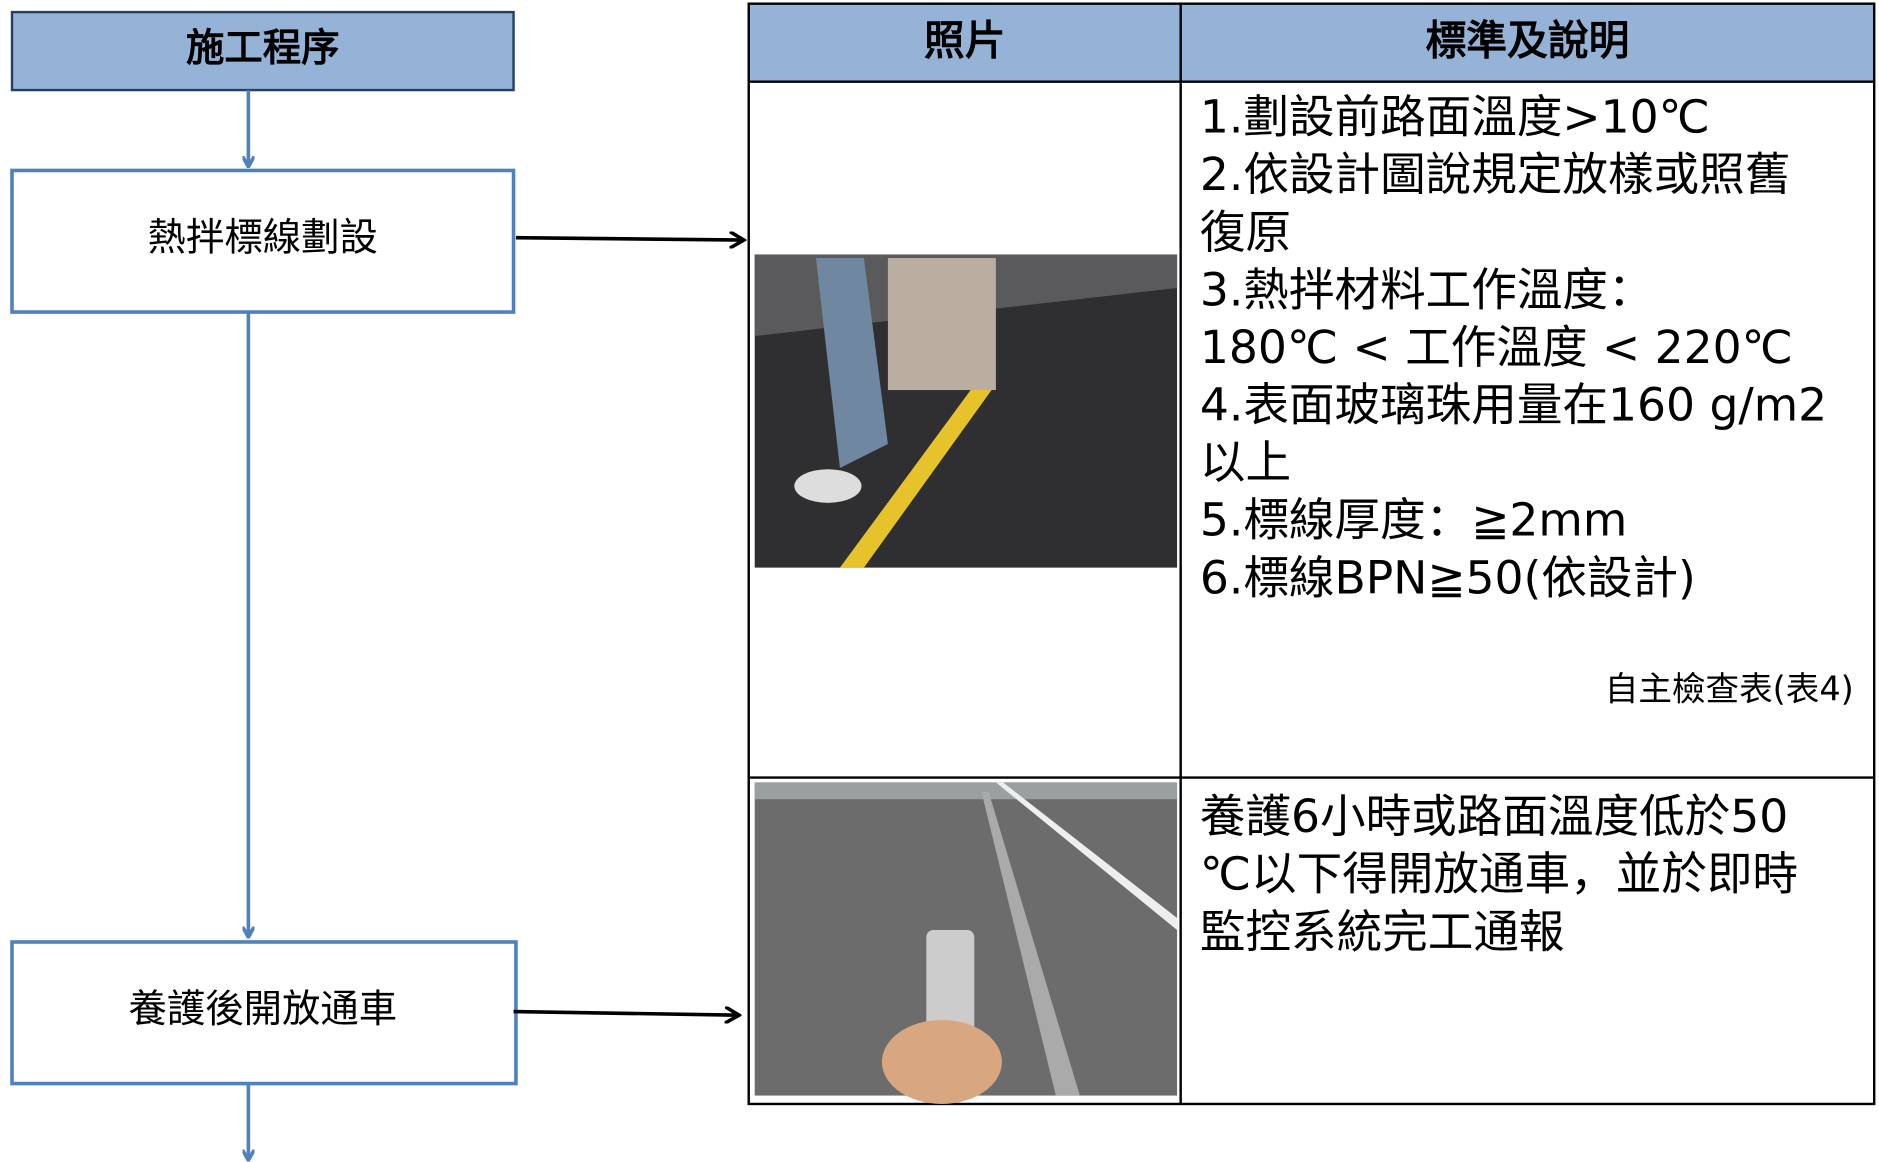  Describe the element at coordinates (1527, 40) in the screenshot. I see `table-header: 標準及說明` at that location.